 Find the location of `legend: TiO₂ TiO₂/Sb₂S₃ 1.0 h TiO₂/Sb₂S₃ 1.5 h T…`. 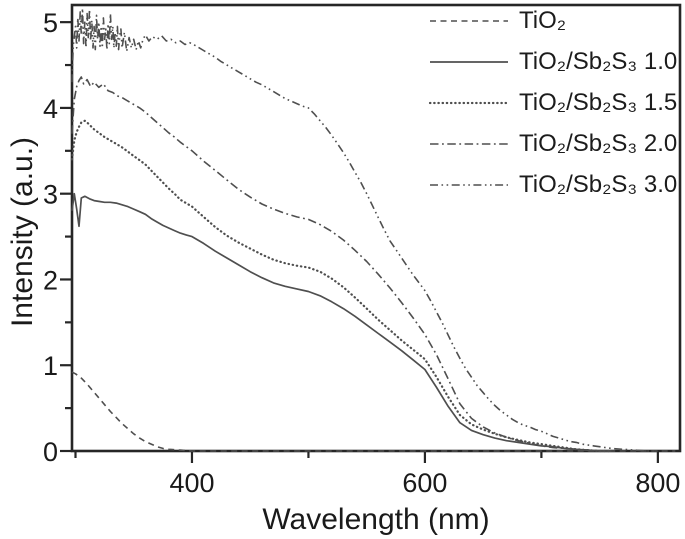

legend: TiO₂ TiO₂/Sb₂S₃ 1.0 h TiO₂/Sb₂S₃ 1.5 h T… is located at coordinates (556, 102).